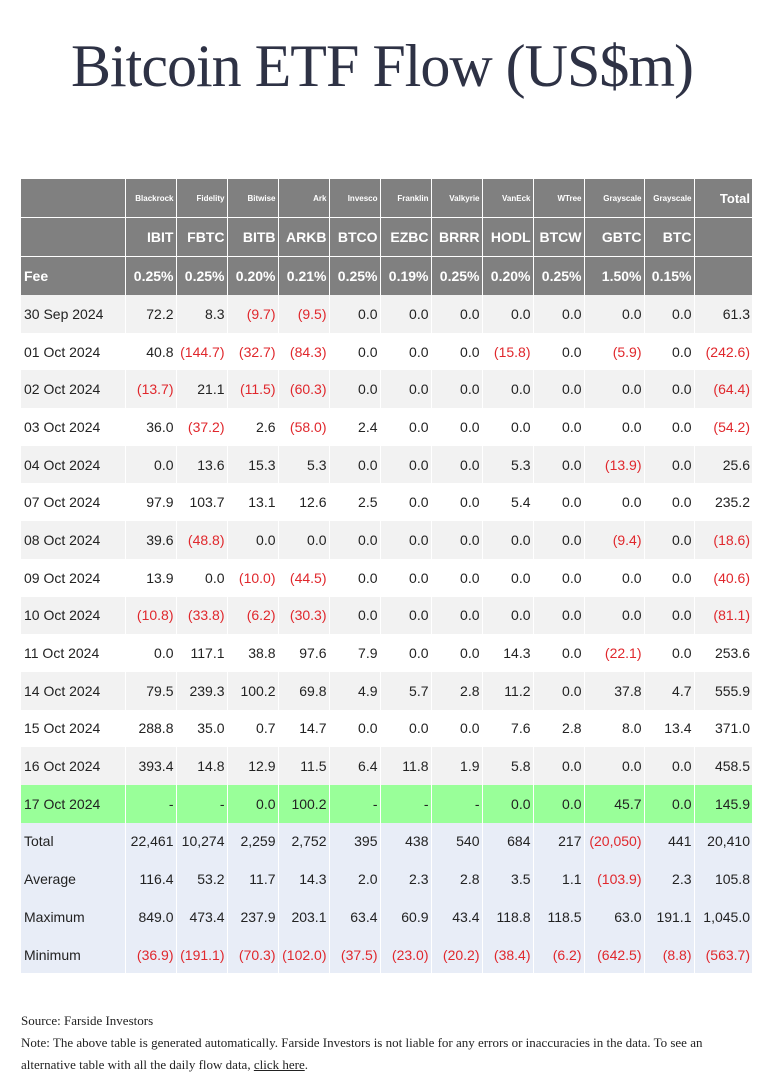 The height and width of the screenshot is (1079, 764). What do you see at coordinates (559, 198) in the screenshot?
I see `issuer-header: WTree` at bounding box center [559, 198].